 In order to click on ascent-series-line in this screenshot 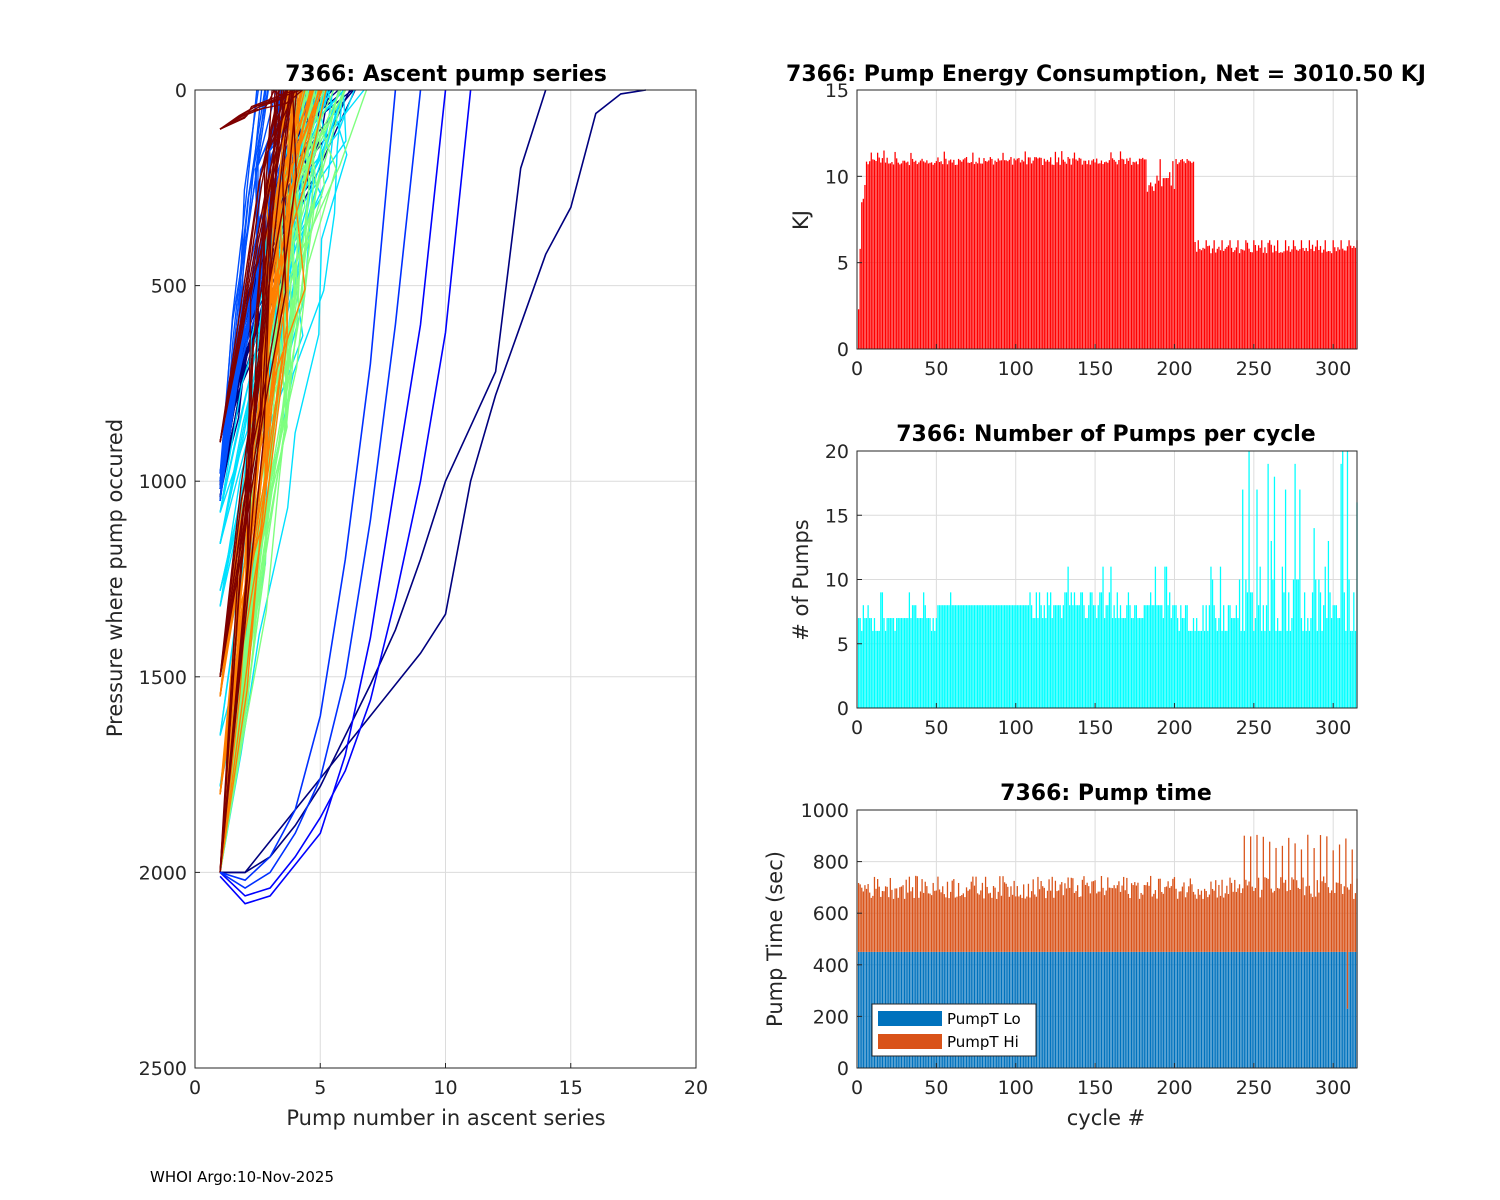, I will do `click(255, 481)`.